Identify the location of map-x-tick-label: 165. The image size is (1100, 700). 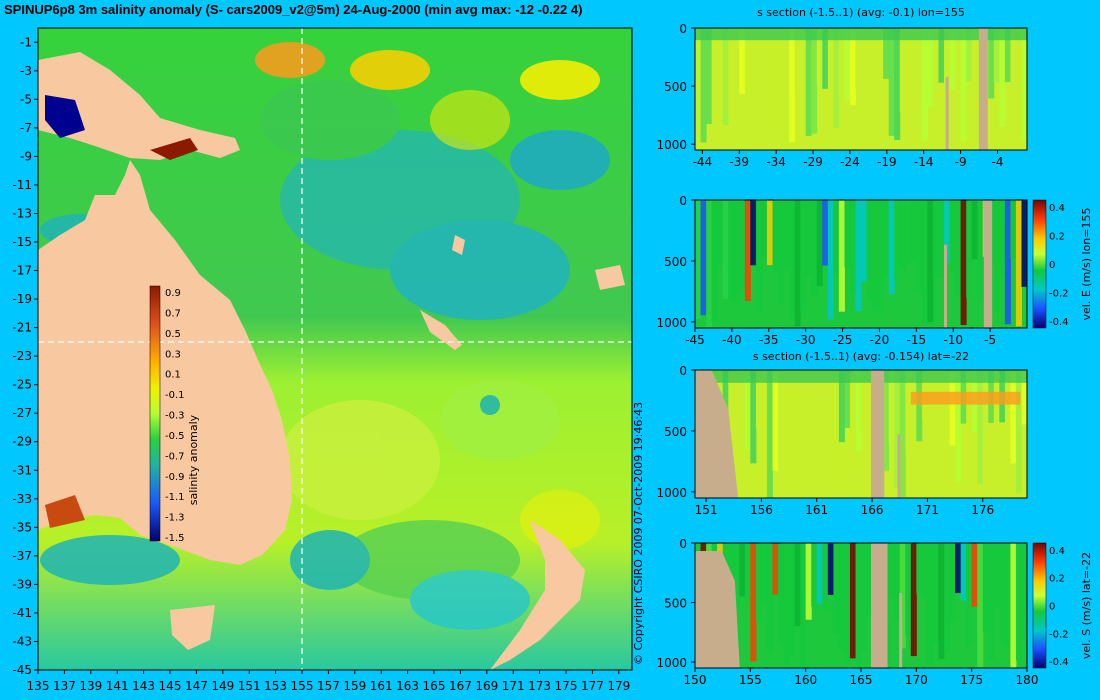
(434, 686).